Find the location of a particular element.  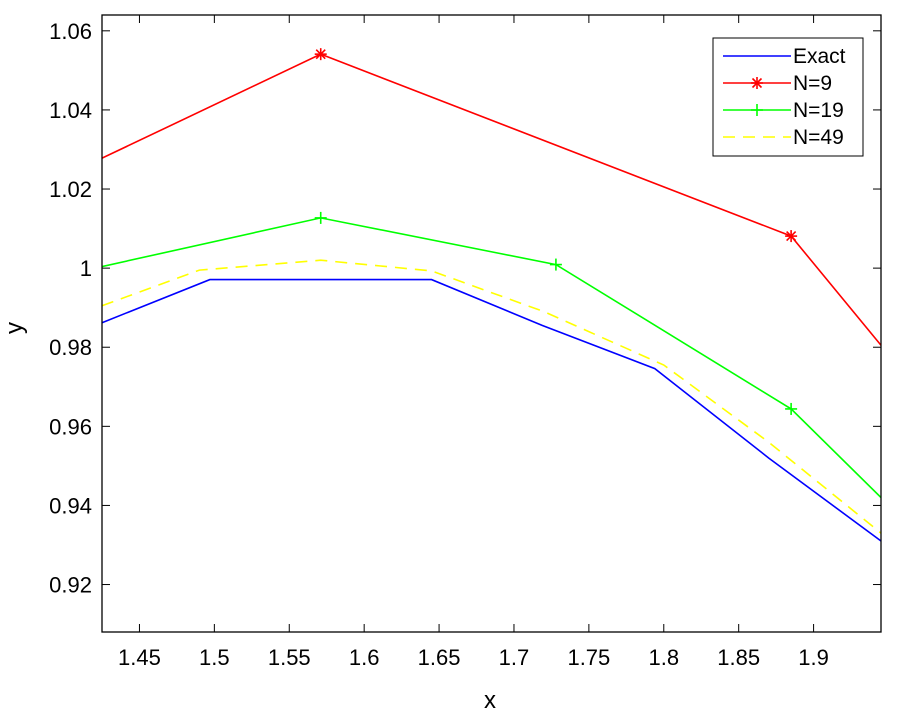

legend-entry-exact-label: Exact is located at coordinates (819, 56).